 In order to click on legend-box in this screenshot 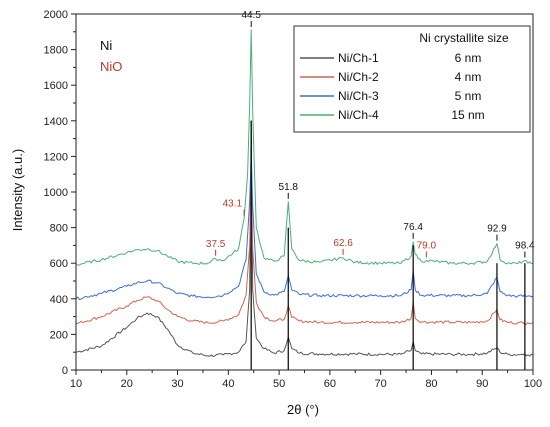, I will do `click(412, 79)`.